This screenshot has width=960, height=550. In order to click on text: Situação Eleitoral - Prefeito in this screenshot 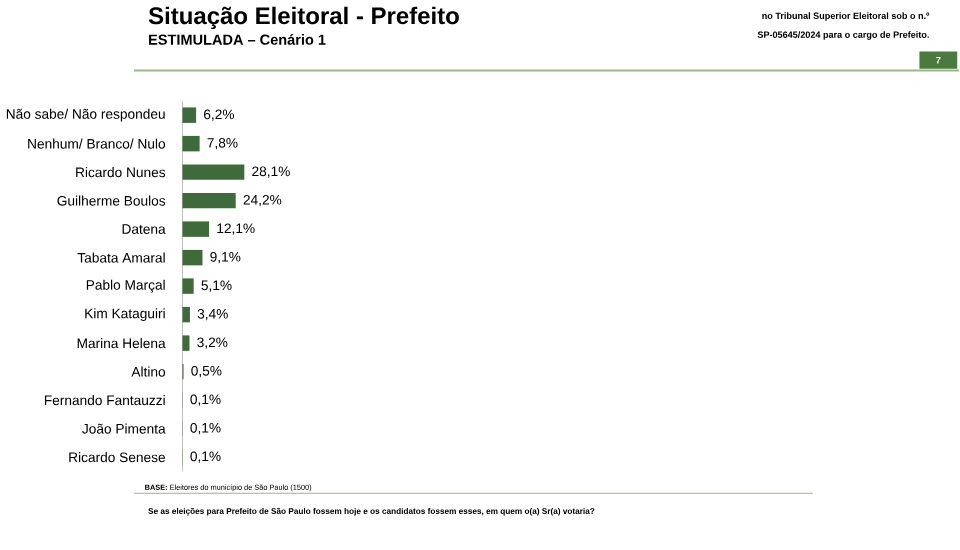, I will do `click(303, 18)`.